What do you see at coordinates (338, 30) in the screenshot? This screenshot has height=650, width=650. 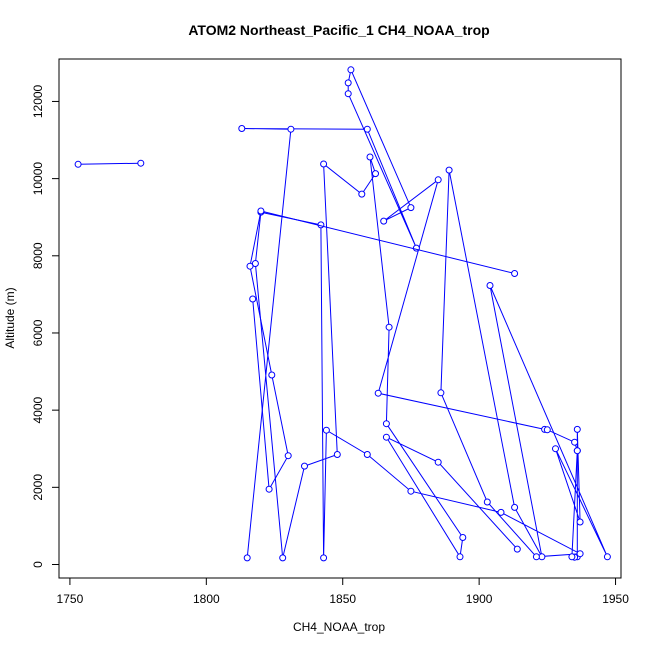 I see `chart-title: ATOM2 Northeast_Pacific_1 CH4_NOAA_trop` at bounding box center [338, 30].